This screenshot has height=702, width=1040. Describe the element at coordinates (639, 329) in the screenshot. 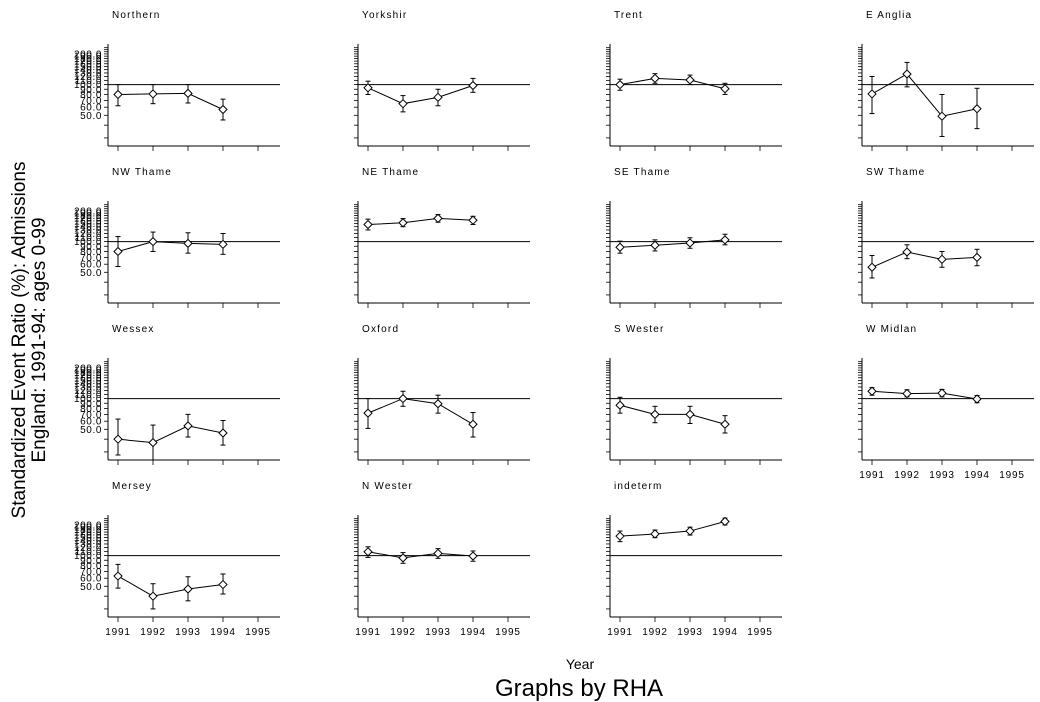

I see `panel-title: S Wester` at that location.